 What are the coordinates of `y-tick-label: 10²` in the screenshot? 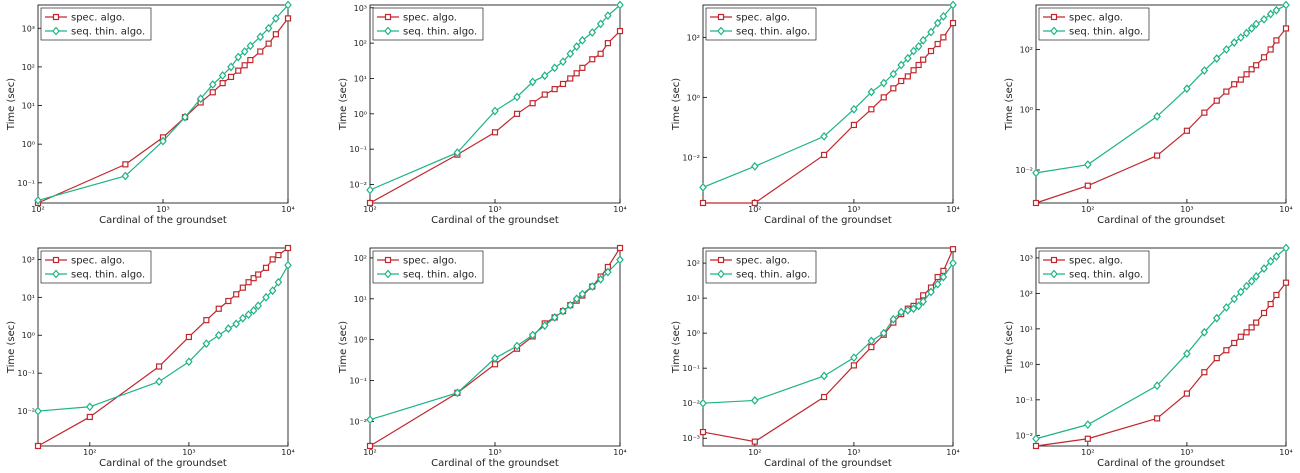 It's located at (693, 263).